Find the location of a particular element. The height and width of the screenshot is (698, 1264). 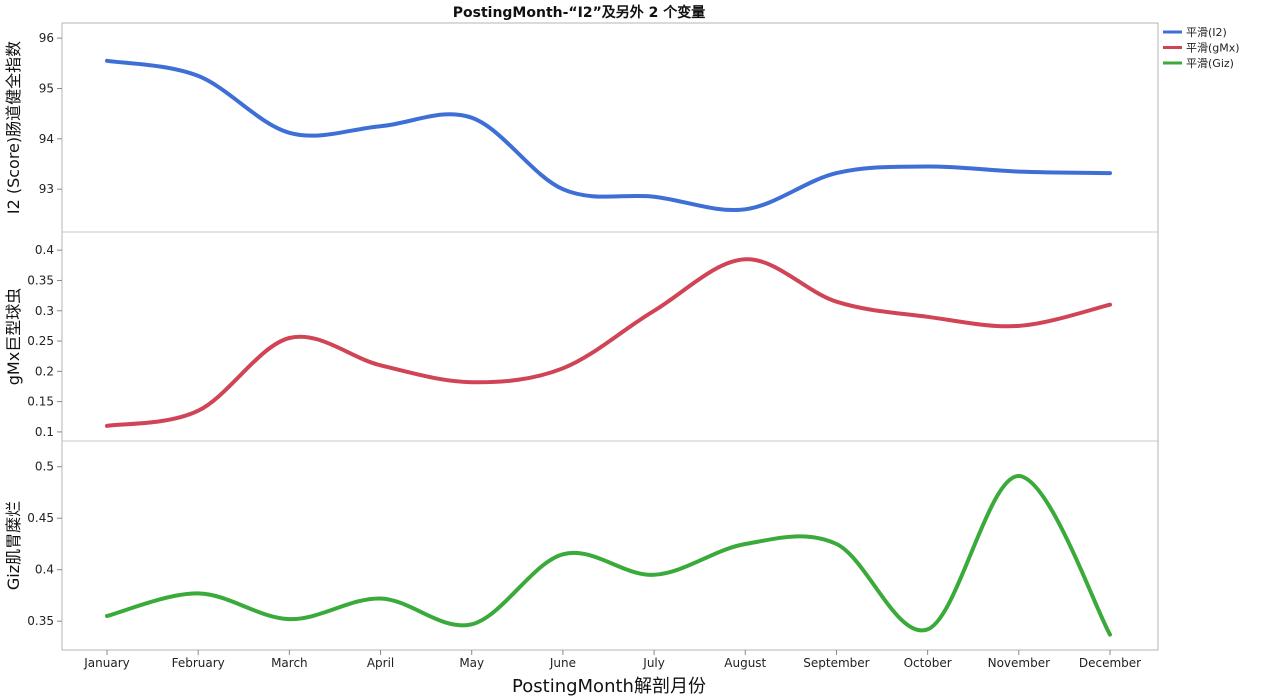

x-tick-label-october: October is located at coordinates (928, 663).